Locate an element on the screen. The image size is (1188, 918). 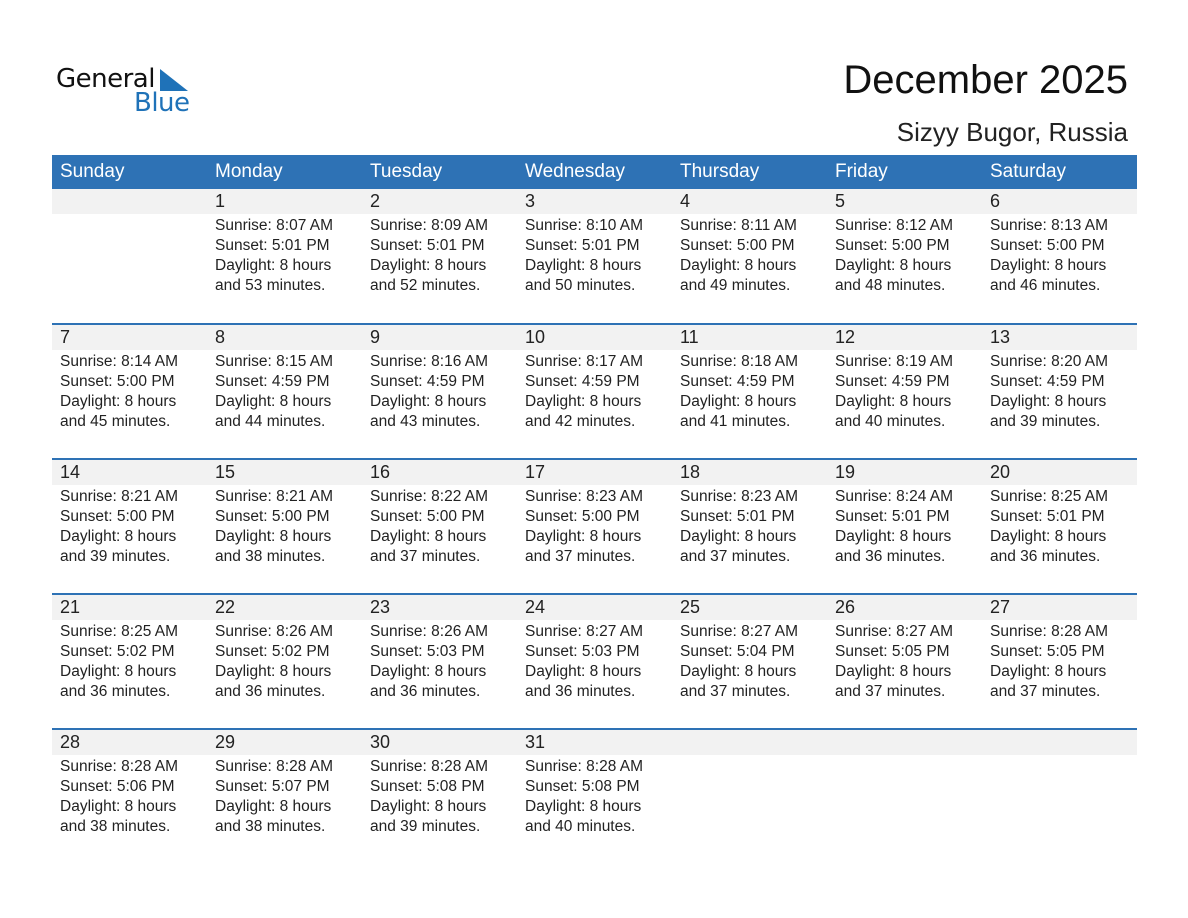
daylight-minutes-text: and 52 minutes. is located at coordinates (425, 285).